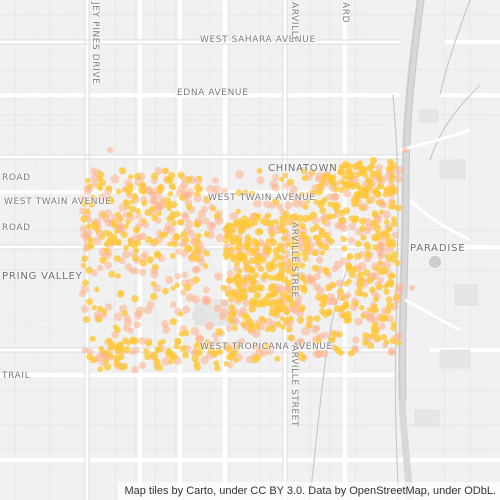  What do you see at coordinates (345, 13) in the screenshot?
I see `road-label-top-ard: ARD` at bounding box center [345, 13].